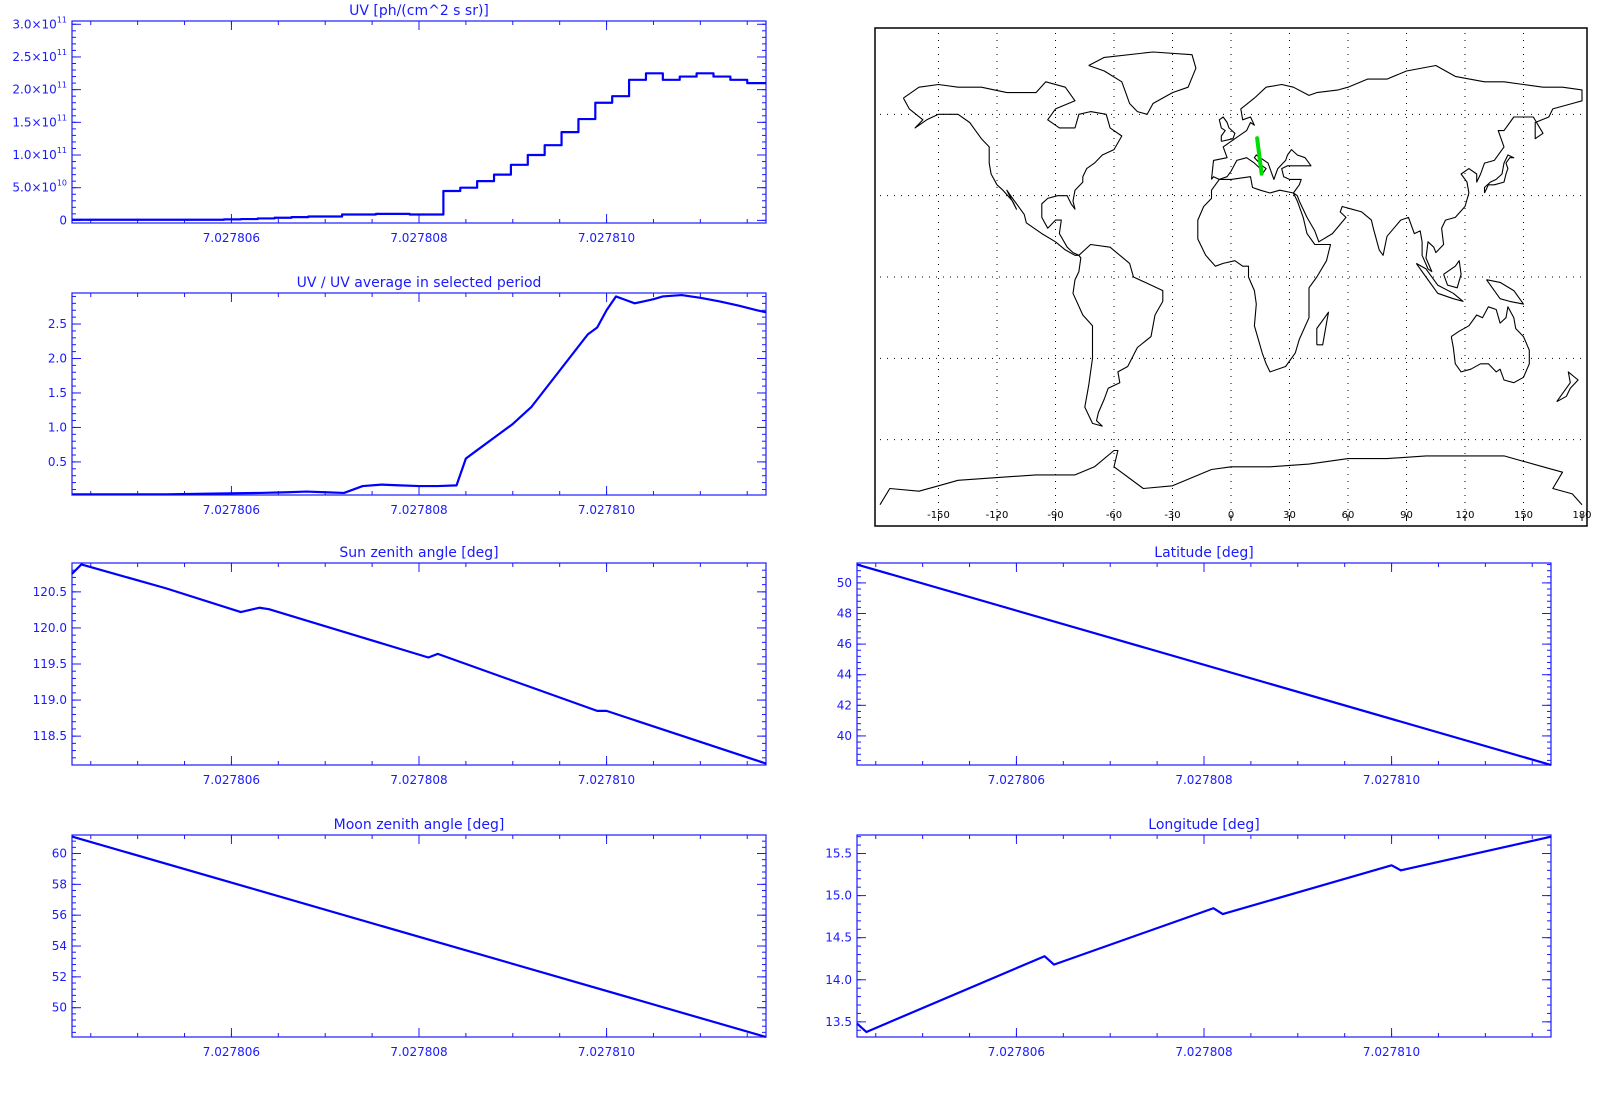 The height and width of the screenshot is (1100, 1600). Describe the element at coordinates (1114, 515) in the screenshot. I see `map-longitude-label: -60` at that location.